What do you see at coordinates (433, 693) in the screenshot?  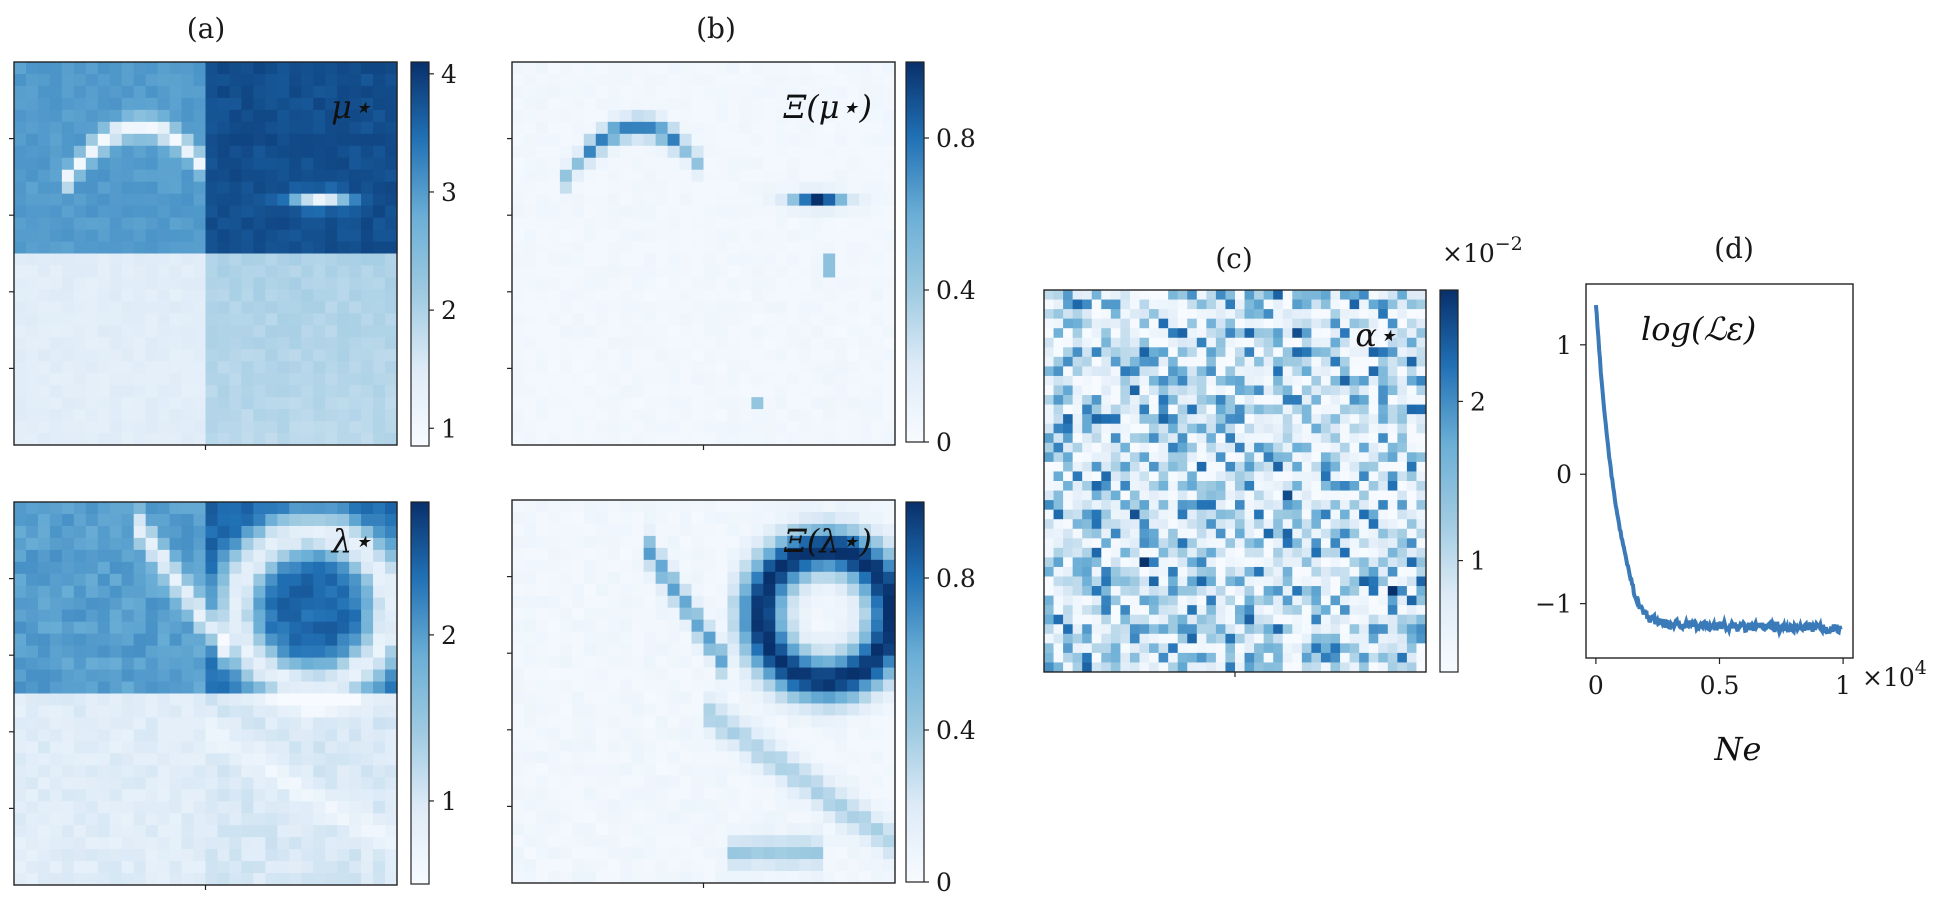 I see `colorbar-lambda: 12` at bounding box center [433, 693].